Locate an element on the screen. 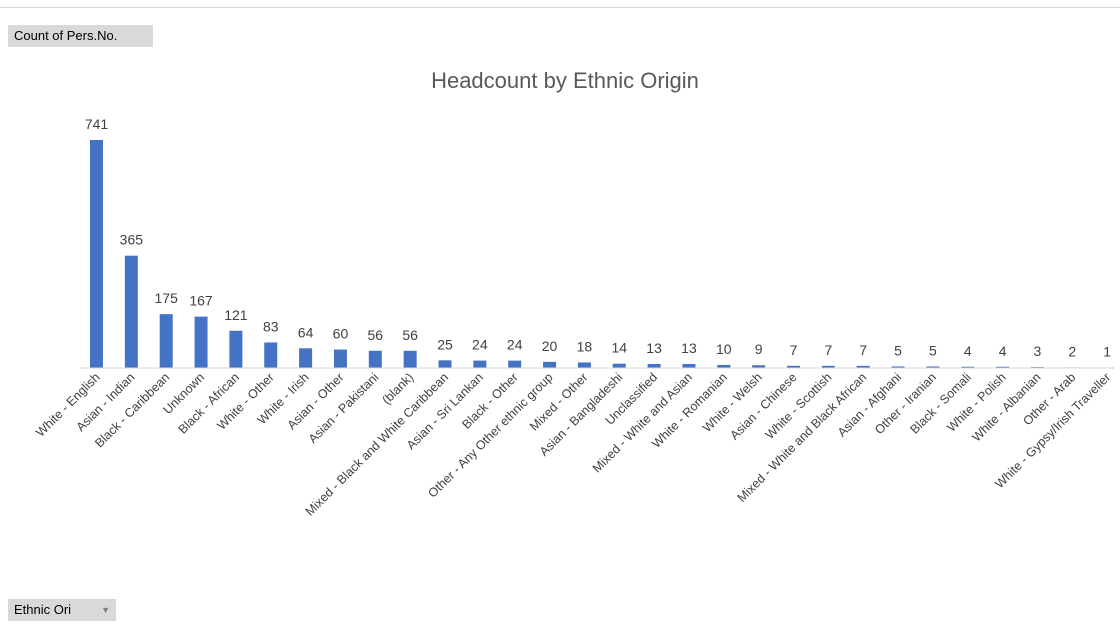  dropdown-arrow-icon: ▼ is located at coordinates (105, 610).